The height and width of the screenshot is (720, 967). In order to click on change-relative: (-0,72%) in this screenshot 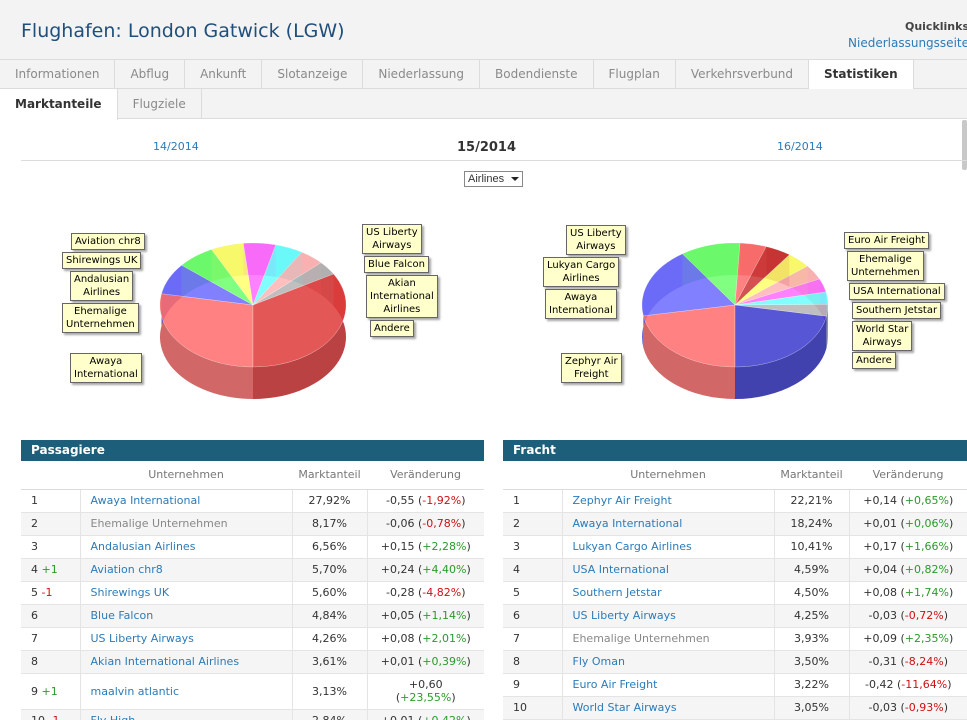, I will do `click(924, 615)`.